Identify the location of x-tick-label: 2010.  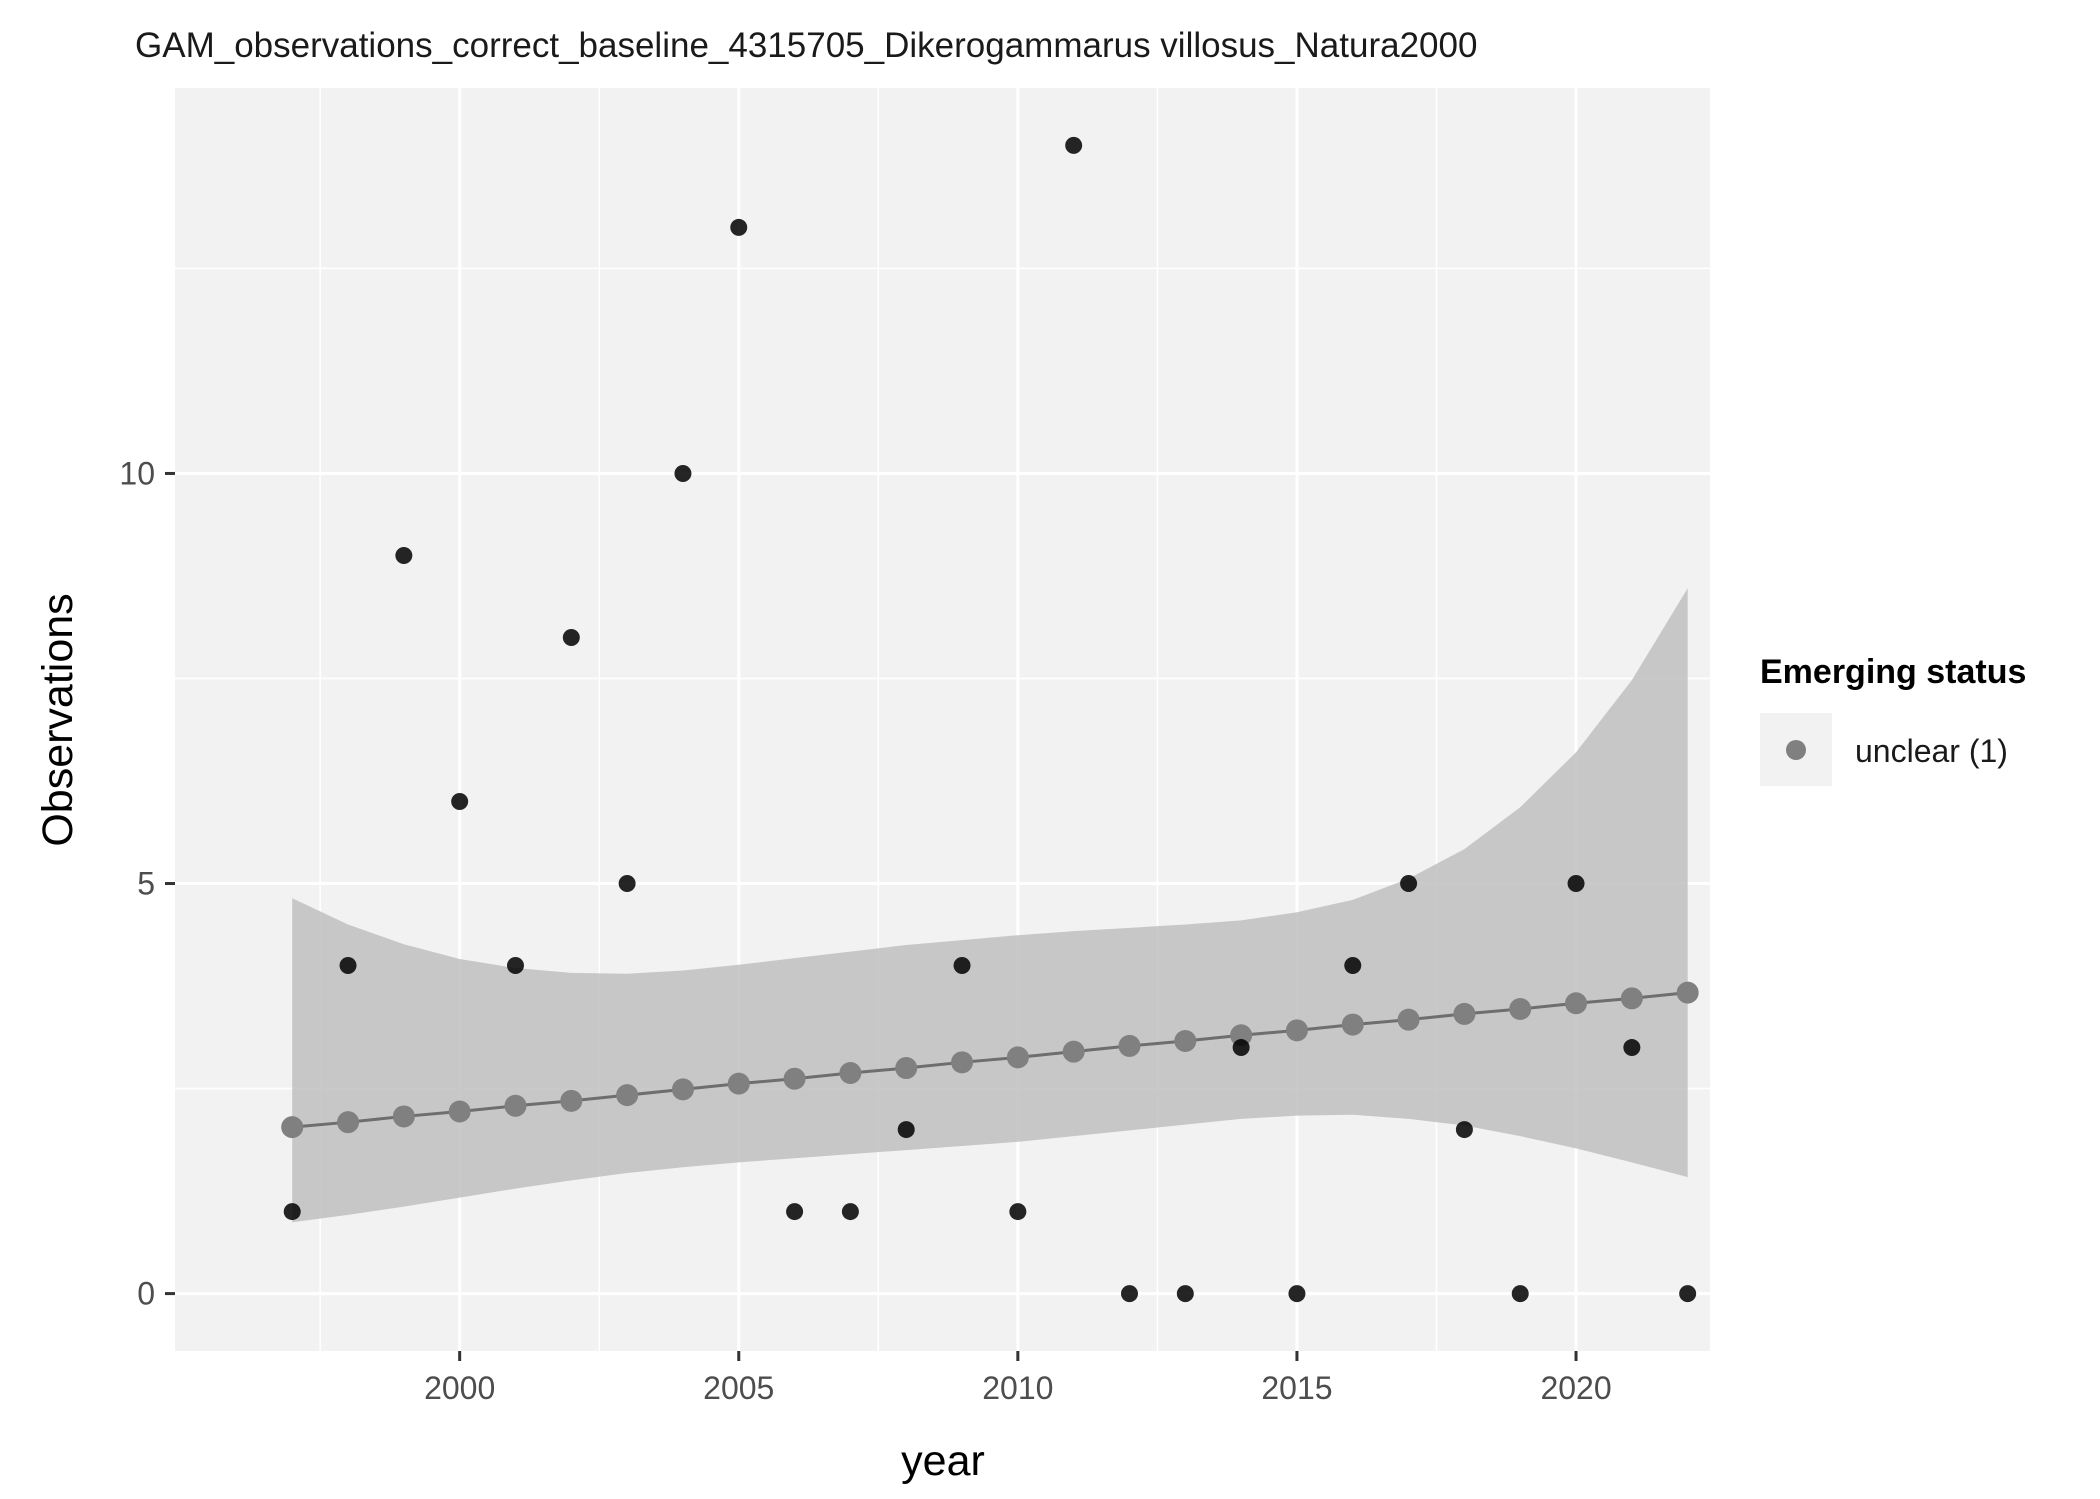
(1017, 1388).